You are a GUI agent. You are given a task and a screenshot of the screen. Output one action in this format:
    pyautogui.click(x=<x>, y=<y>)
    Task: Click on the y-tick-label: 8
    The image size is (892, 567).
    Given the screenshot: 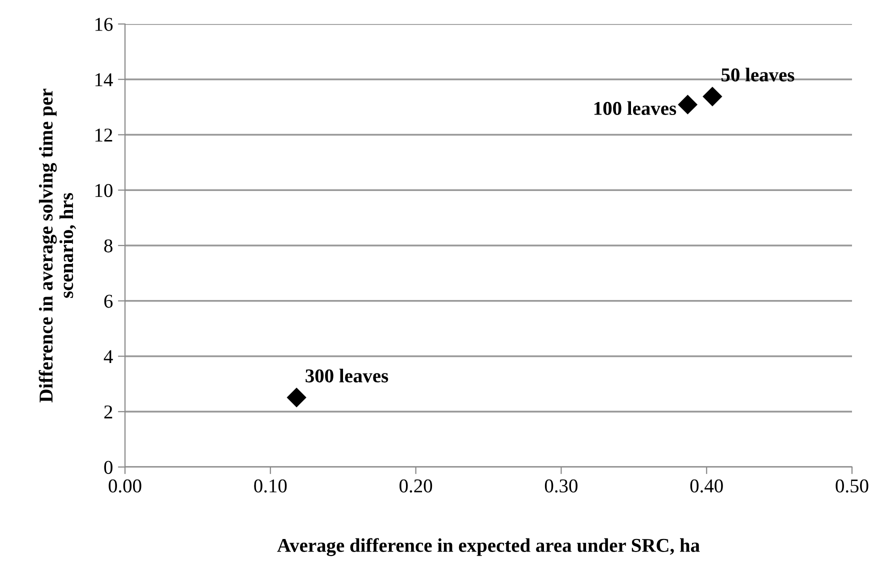 What is the action you would take?
    pyautogui.click(x=108, y=245)
    